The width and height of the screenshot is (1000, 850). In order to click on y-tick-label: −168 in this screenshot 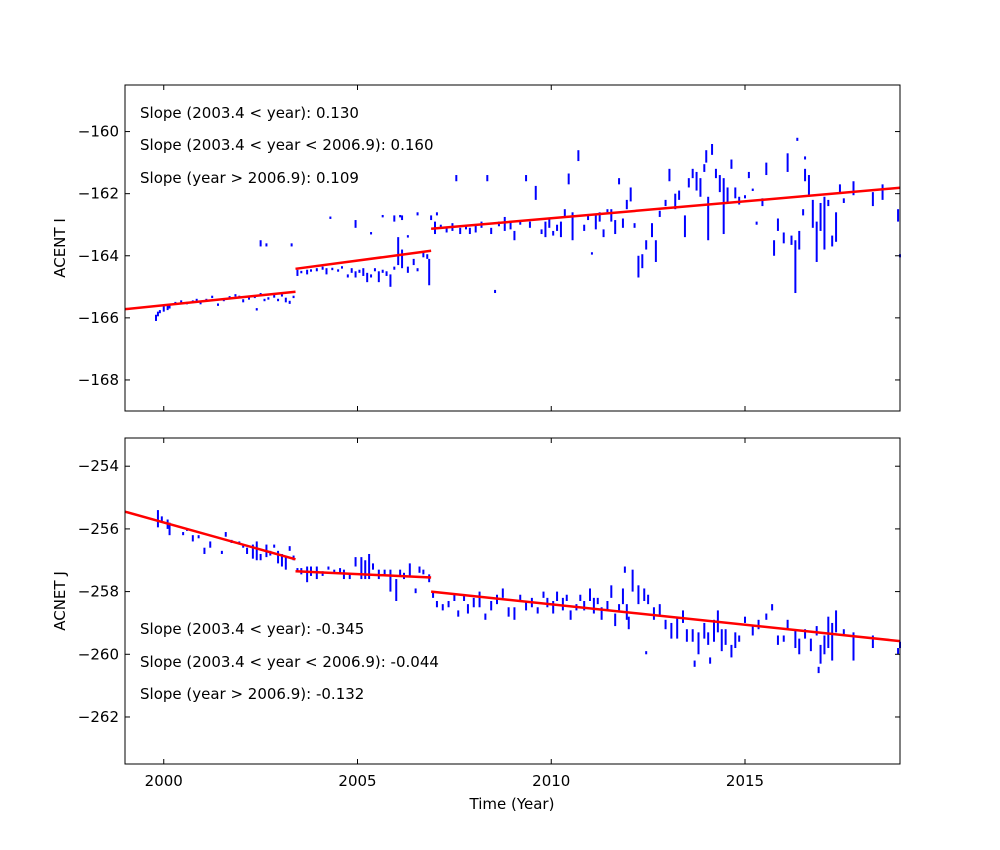, I will do `click(98, 380)`.